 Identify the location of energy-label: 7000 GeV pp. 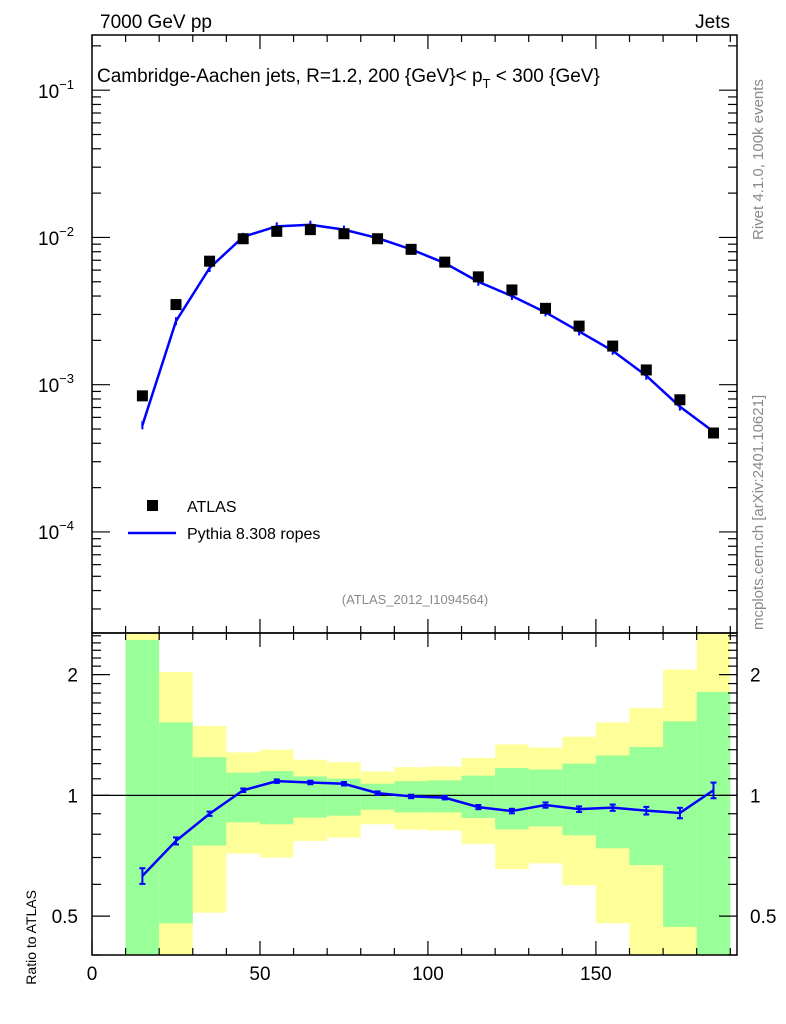
(156, 22).